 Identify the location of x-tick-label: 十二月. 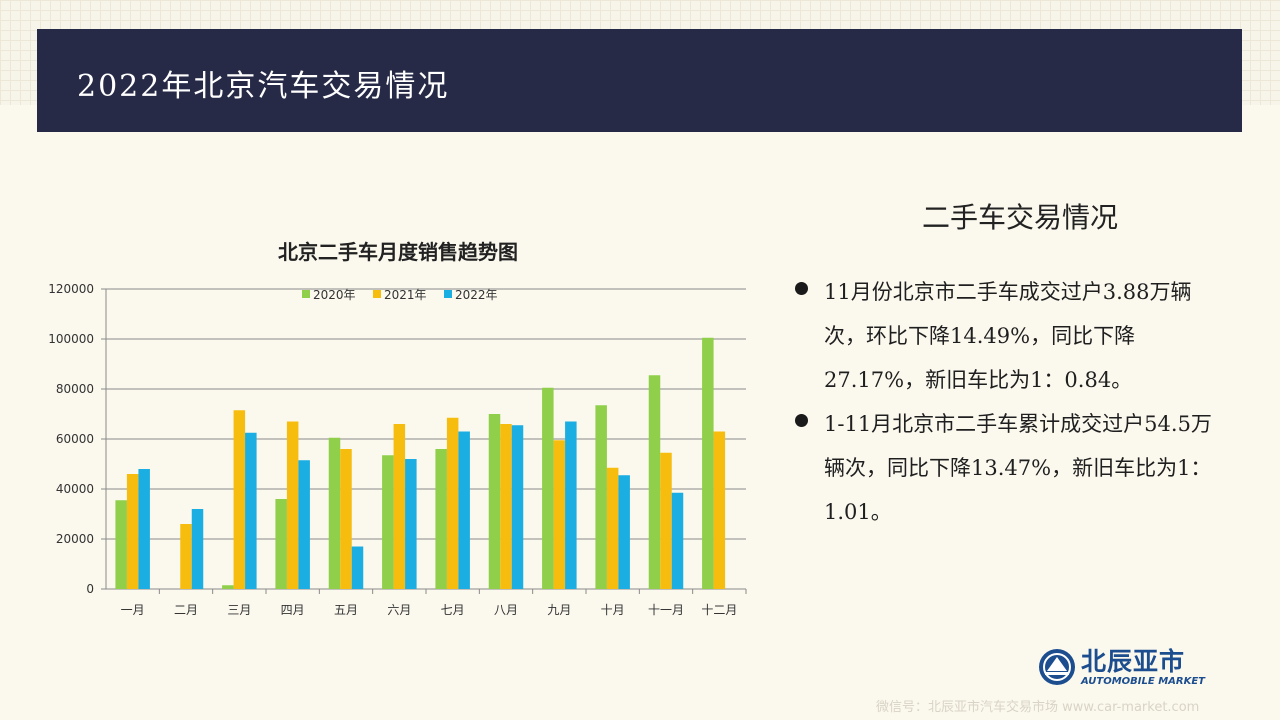
(719, 610).